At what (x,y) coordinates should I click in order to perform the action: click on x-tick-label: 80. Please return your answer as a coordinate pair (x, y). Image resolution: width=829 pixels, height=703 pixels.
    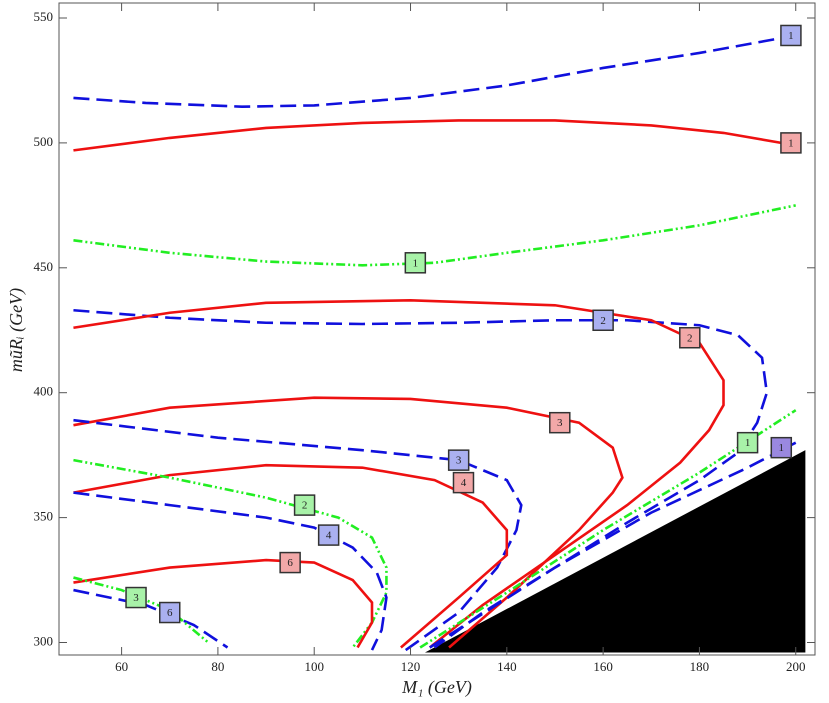
    Looking at the image, I should click on (217, 666).